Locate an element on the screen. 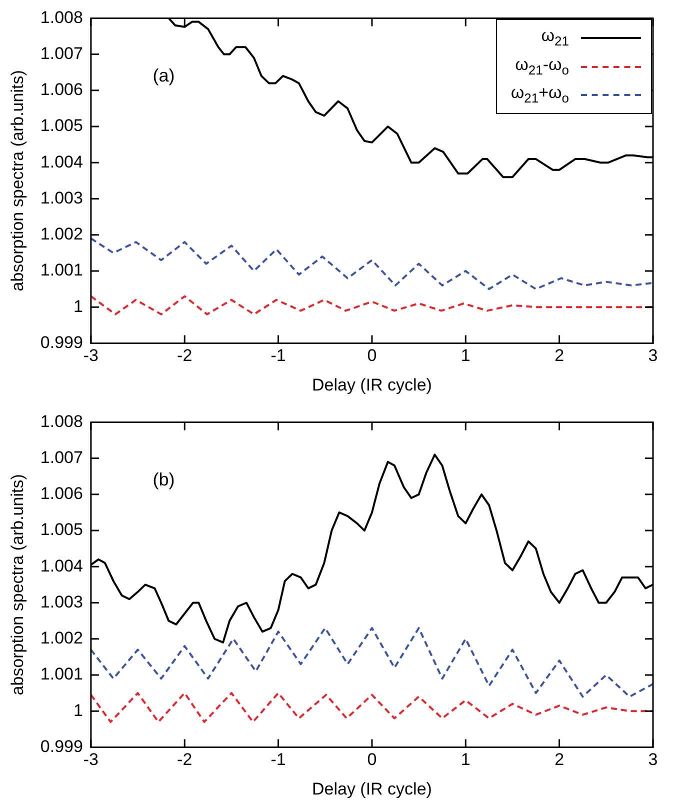 The height and width of the screenshot is (808, 681). annotation: (a) is located at coordinates (163, 76).